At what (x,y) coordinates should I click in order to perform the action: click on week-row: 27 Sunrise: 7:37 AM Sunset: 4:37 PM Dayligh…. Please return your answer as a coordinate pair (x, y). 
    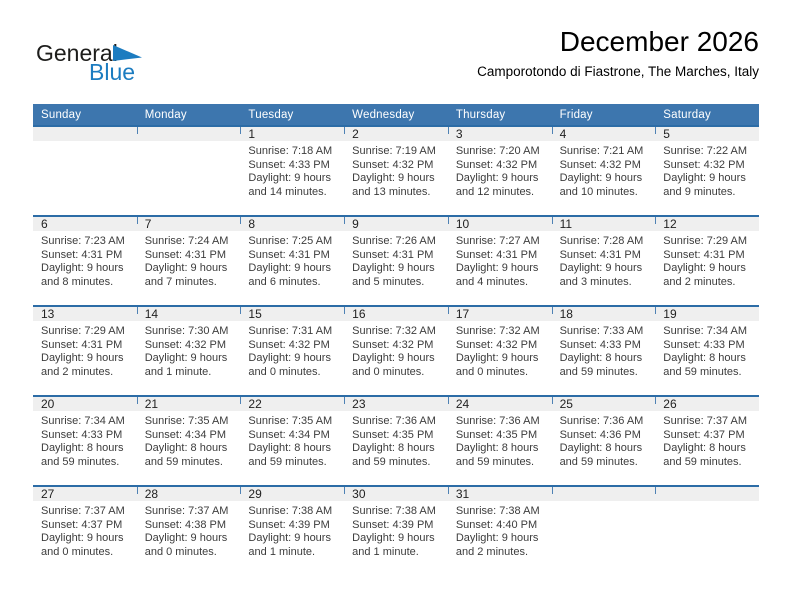
    Looking at the image, I should click on (396, 530).